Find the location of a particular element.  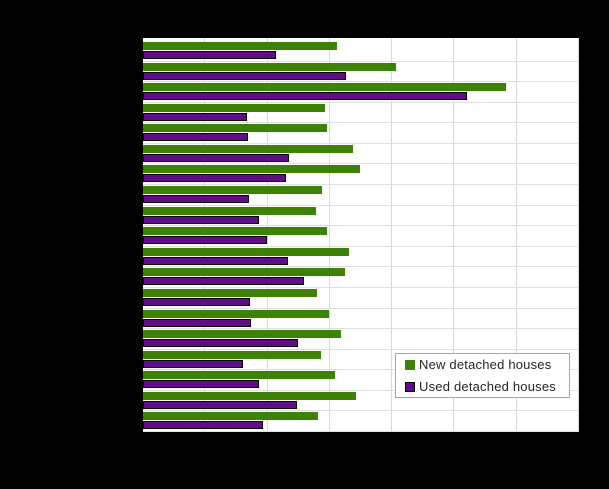

used-houses-swatch-icon is located at coordinates (410, 386).